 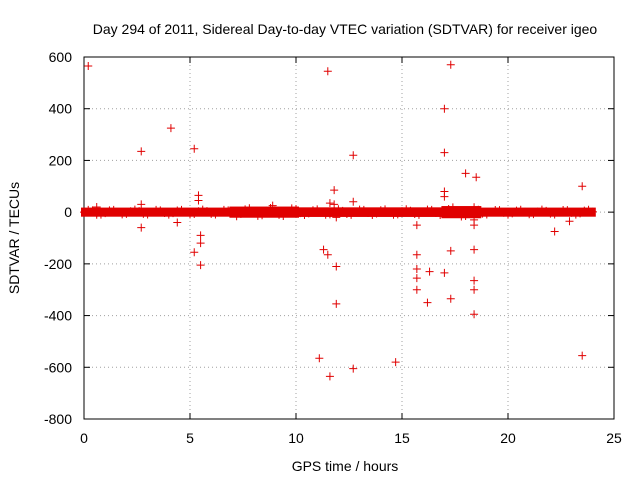 I want to click on x-tick-label: 15, so click(x=402, y=438).